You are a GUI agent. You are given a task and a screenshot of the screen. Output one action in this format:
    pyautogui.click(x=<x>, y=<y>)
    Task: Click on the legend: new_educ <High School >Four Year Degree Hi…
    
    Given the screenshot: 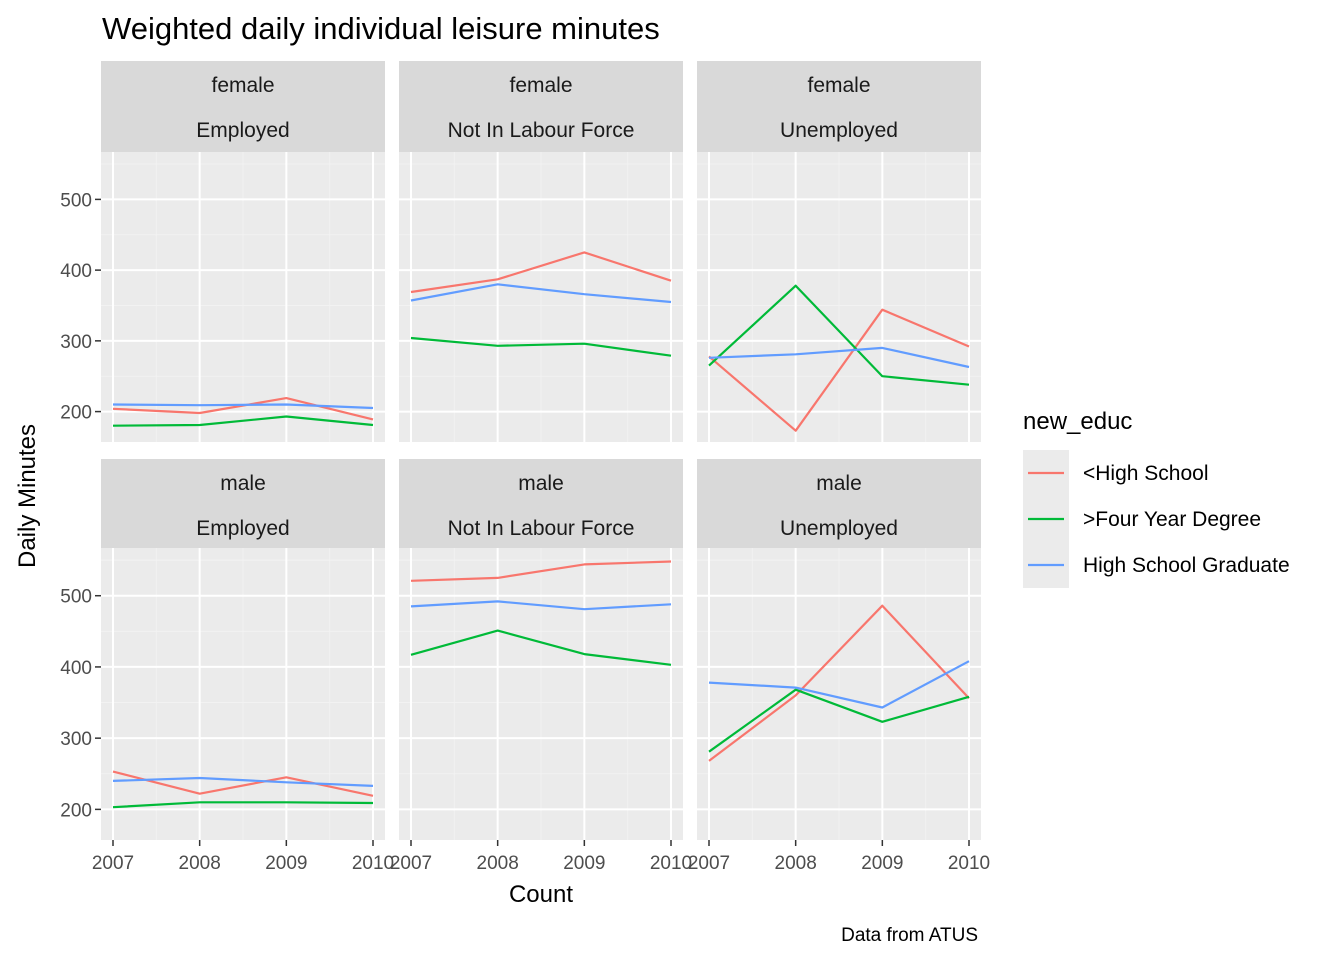 What is the action you would take?
    pyautogui.click(x=1156, y=498)
    